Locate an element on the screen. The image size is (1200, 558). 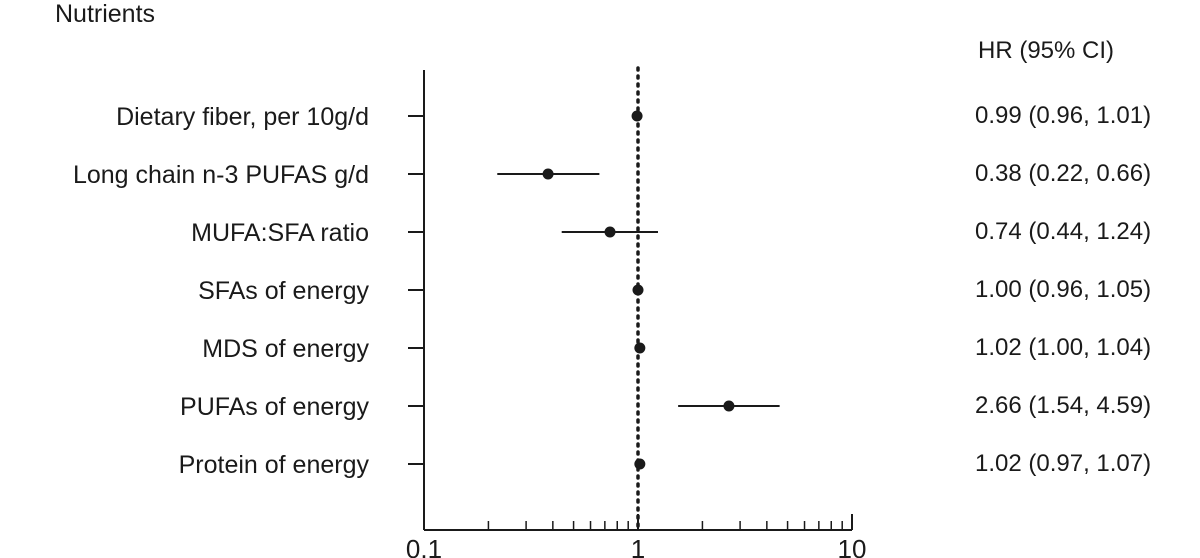
row-label: Long chain n-3 PUFAS g/d is located at coordinates (221, 175).